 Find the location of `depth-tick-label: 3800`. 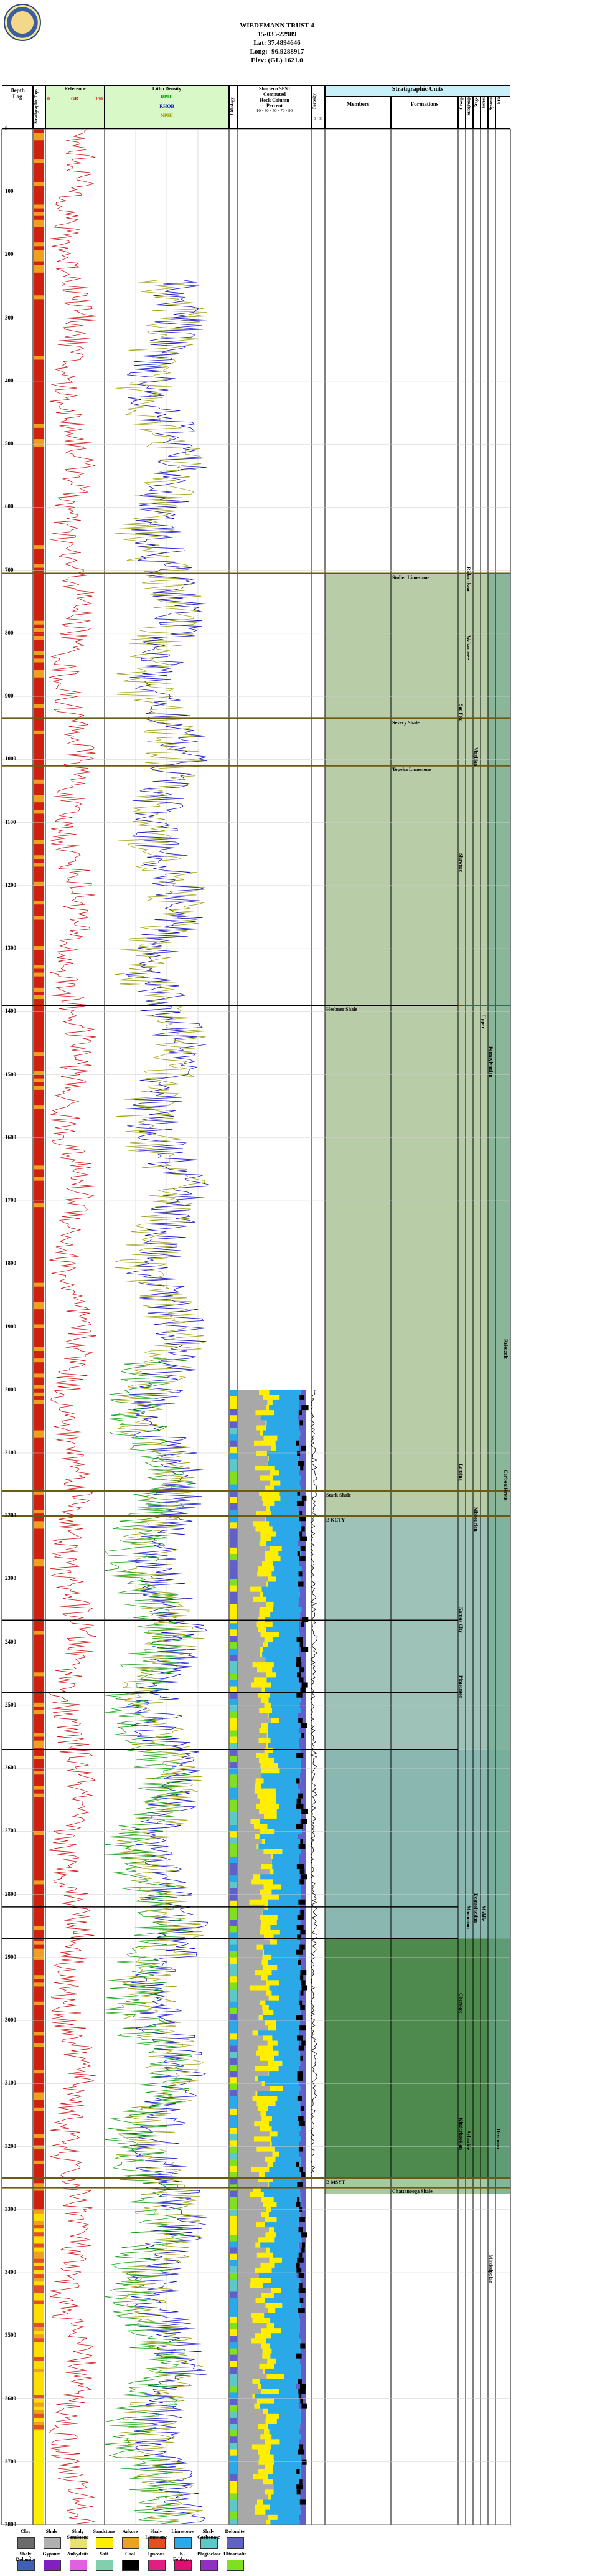

depth-tick-label: 3800 is located at coordinates (11, 2524).